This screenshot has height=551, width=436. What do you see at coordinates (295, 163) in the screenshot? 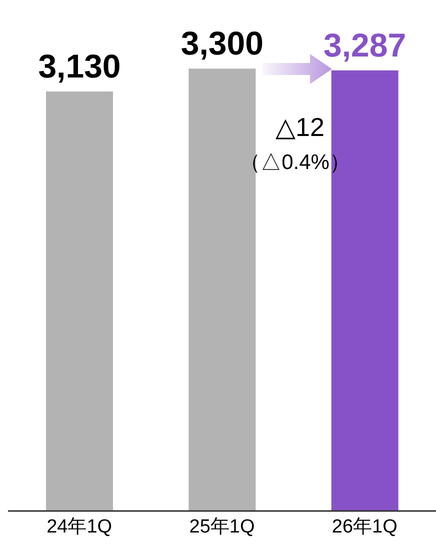
I see `annotation: （△0.4%）` at bounding box center [295, 163].